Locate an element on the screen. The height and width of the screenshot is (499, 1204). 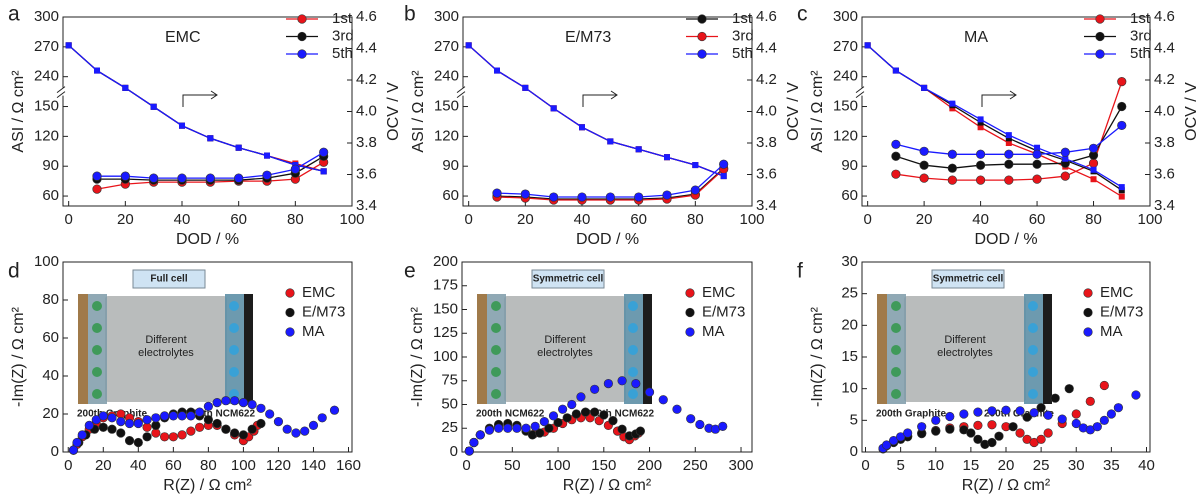
y-tick-label: 150 is located at coordinates (845, 105).